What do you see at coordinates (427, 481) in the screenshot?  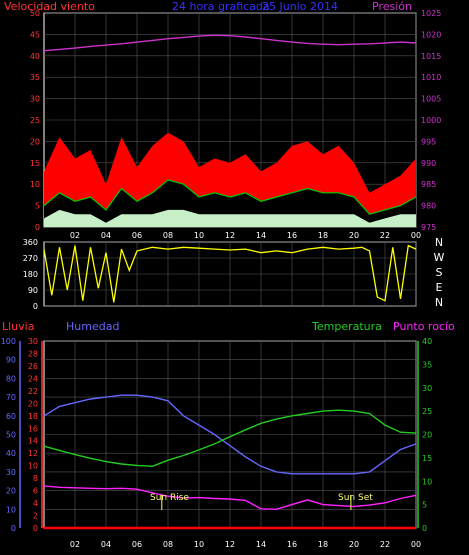 I see `temperature-ytick-label: 10` at bounding box center [427, 481].